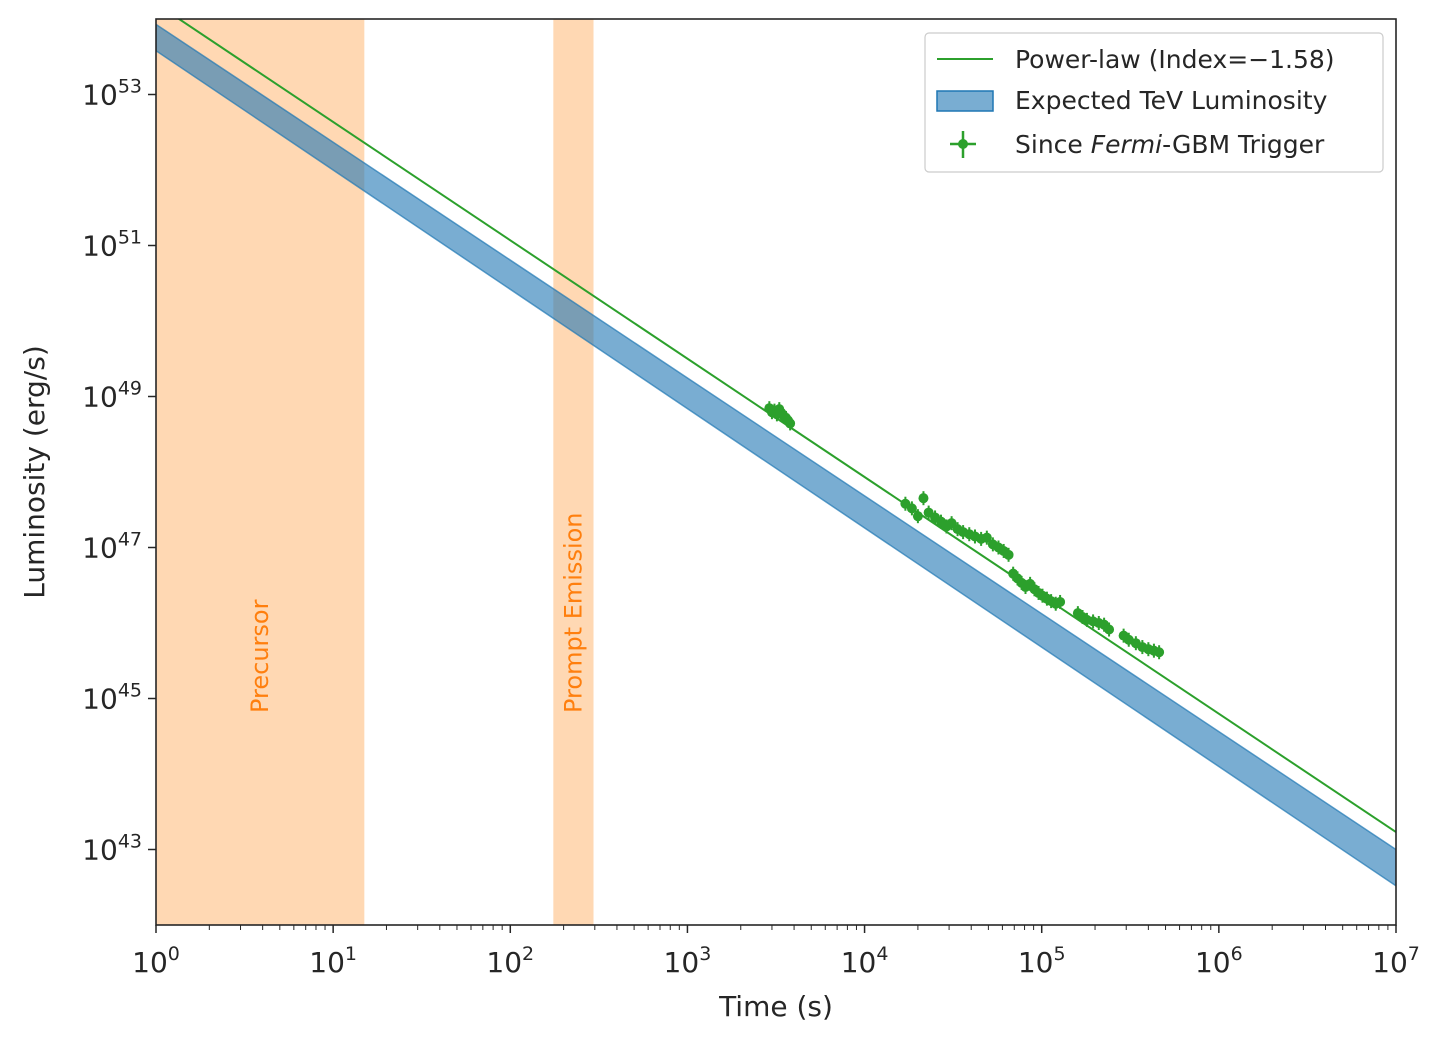  What do you see at coordinates (112, 849) in the screenshot?
I see `y-tick-label-0: 1043` at bounding box center [112, 849].